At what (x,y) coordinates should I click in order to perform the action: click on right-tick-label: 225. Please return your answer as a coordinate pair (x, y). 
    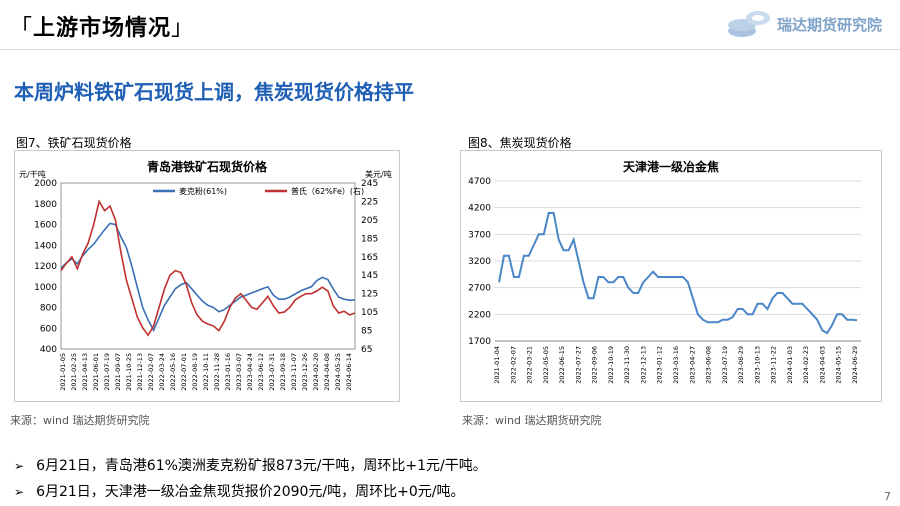
    Looking at the image, I should click on (369, 202).